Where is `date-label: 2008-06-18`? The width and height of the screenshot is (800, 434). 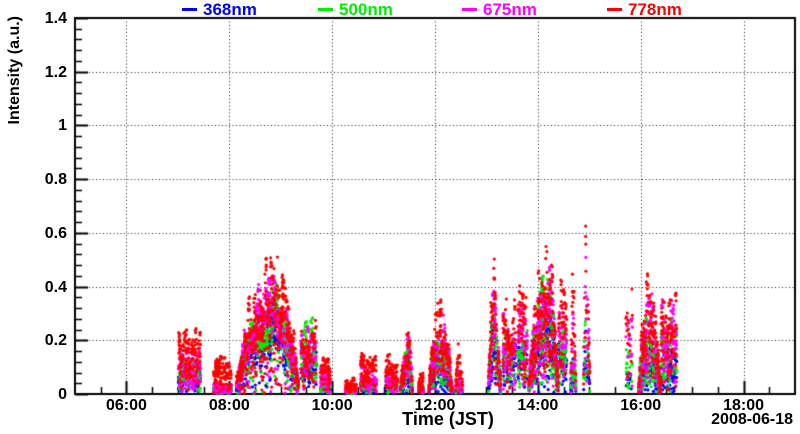
date-label: 2008-06-18 is located at coordinates (752, 419).